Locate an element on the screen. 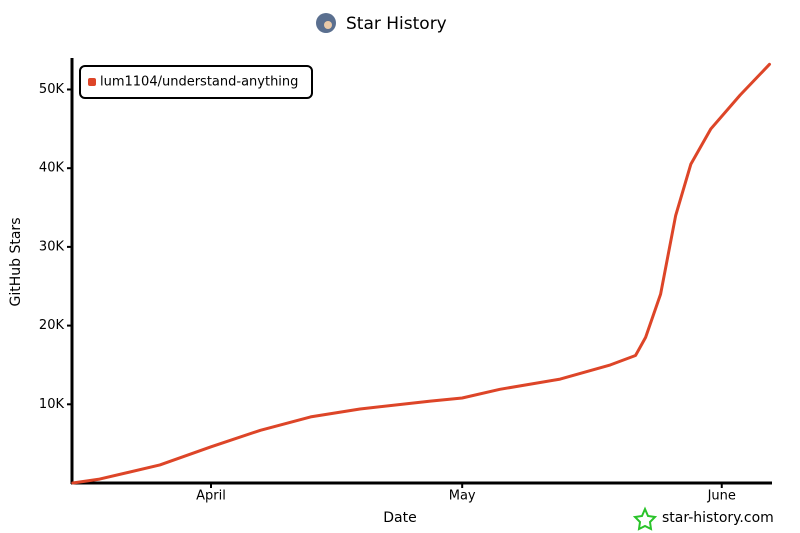 The height and width of the screenshot is (533, 800). chart-title: Star History is located at coordinates (396, 24).